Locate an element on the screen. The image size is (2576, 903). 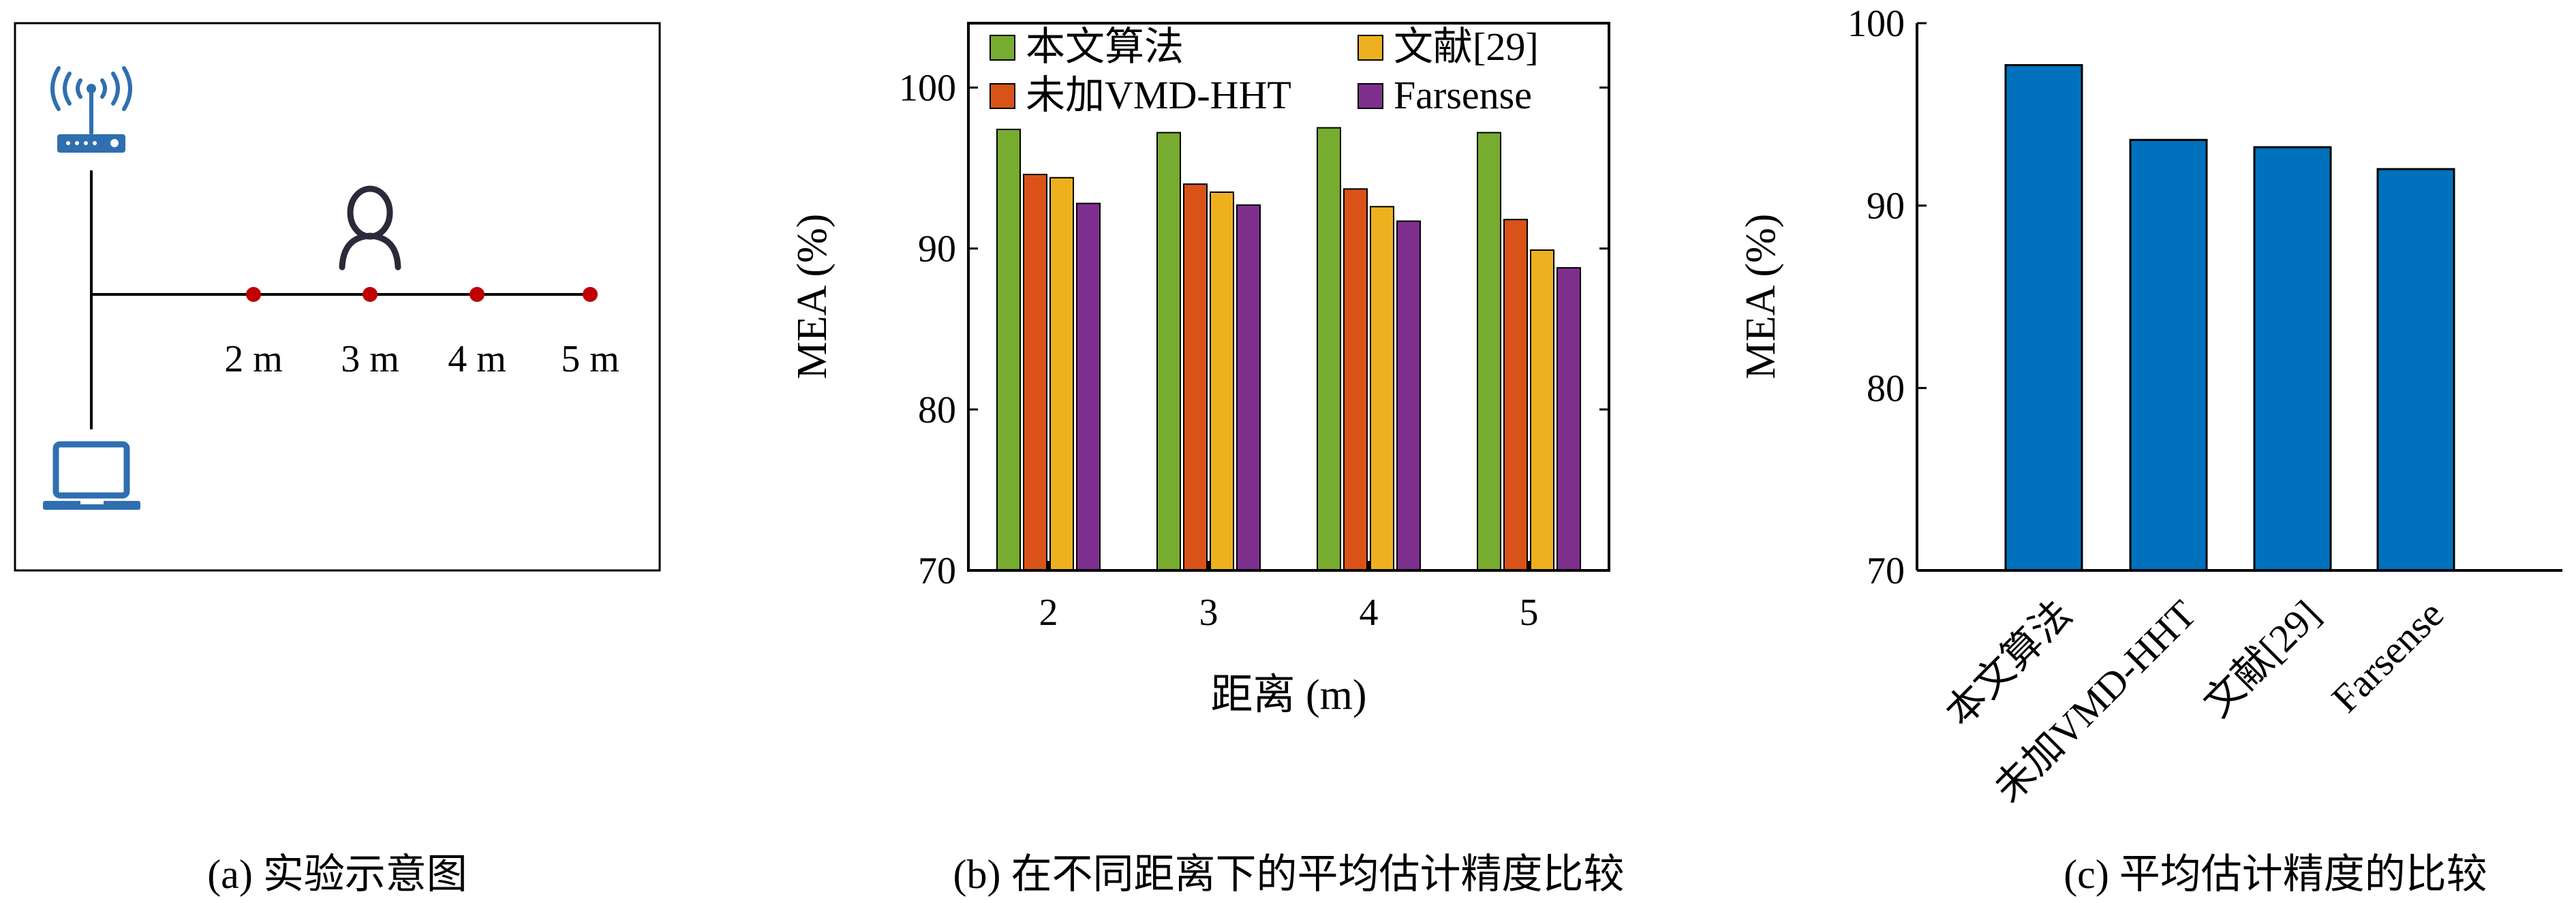
chart-c-ylabel: MEA (%) is located at coordinates (1761, 297).